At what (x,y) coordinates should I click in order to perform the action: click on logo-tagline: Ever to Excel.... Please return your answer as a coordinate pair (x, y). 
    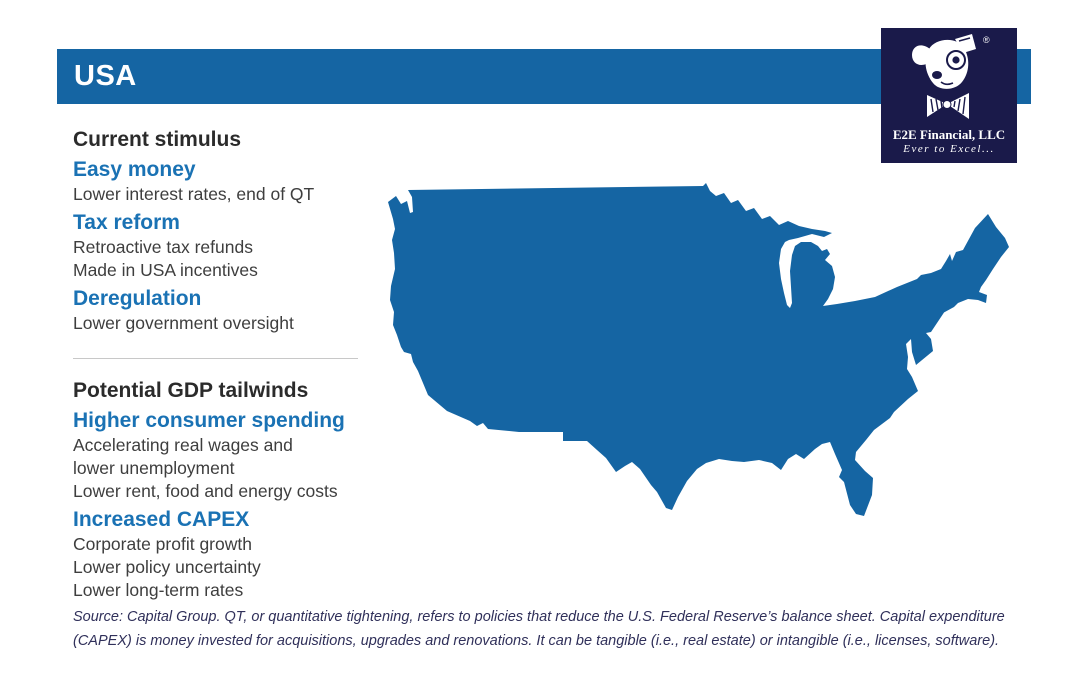
    Looking at the image, I should click on (949, 149).